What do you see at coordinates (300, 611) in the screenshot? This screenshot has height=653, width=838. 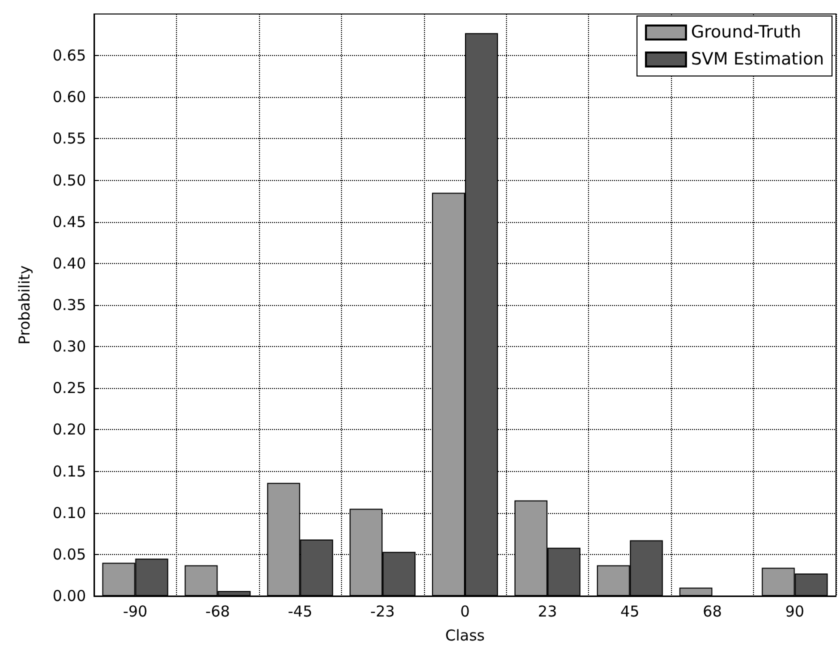 I see `x-tick-label: -45` at bounding box center [300, 611].